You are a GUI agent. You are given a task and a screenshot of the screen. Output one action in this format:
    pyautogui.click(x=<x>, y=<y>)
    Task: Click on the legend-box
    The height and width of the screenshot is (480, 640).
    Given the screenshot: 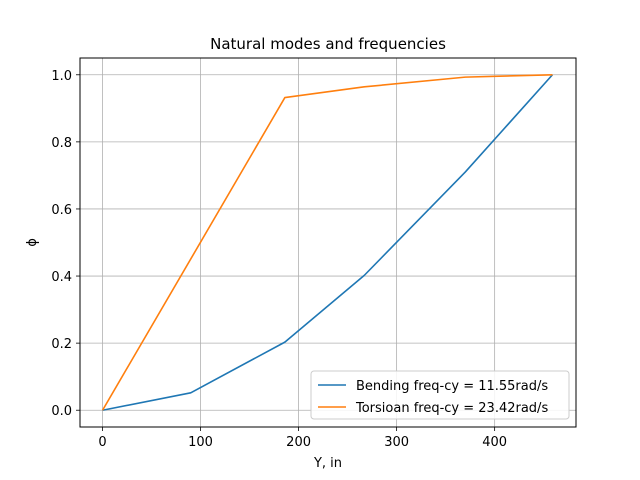 What is the action you would take?
    pyautogui.click(x=440, y=395)
    